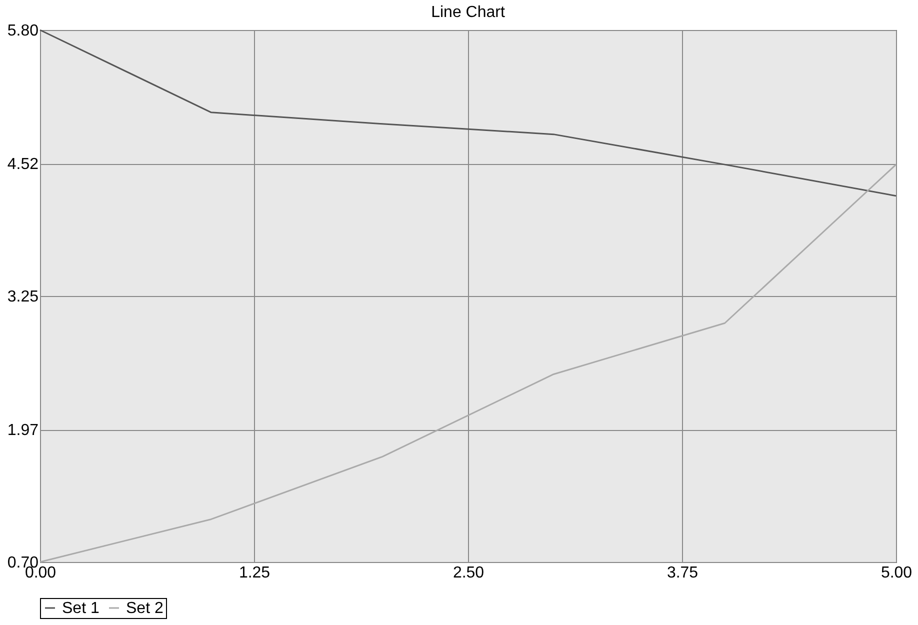  What do you see at coordinates (468, 573) in the screenshot?
I see `x-tick-label: 2.50` at bounding box center [468, 573].